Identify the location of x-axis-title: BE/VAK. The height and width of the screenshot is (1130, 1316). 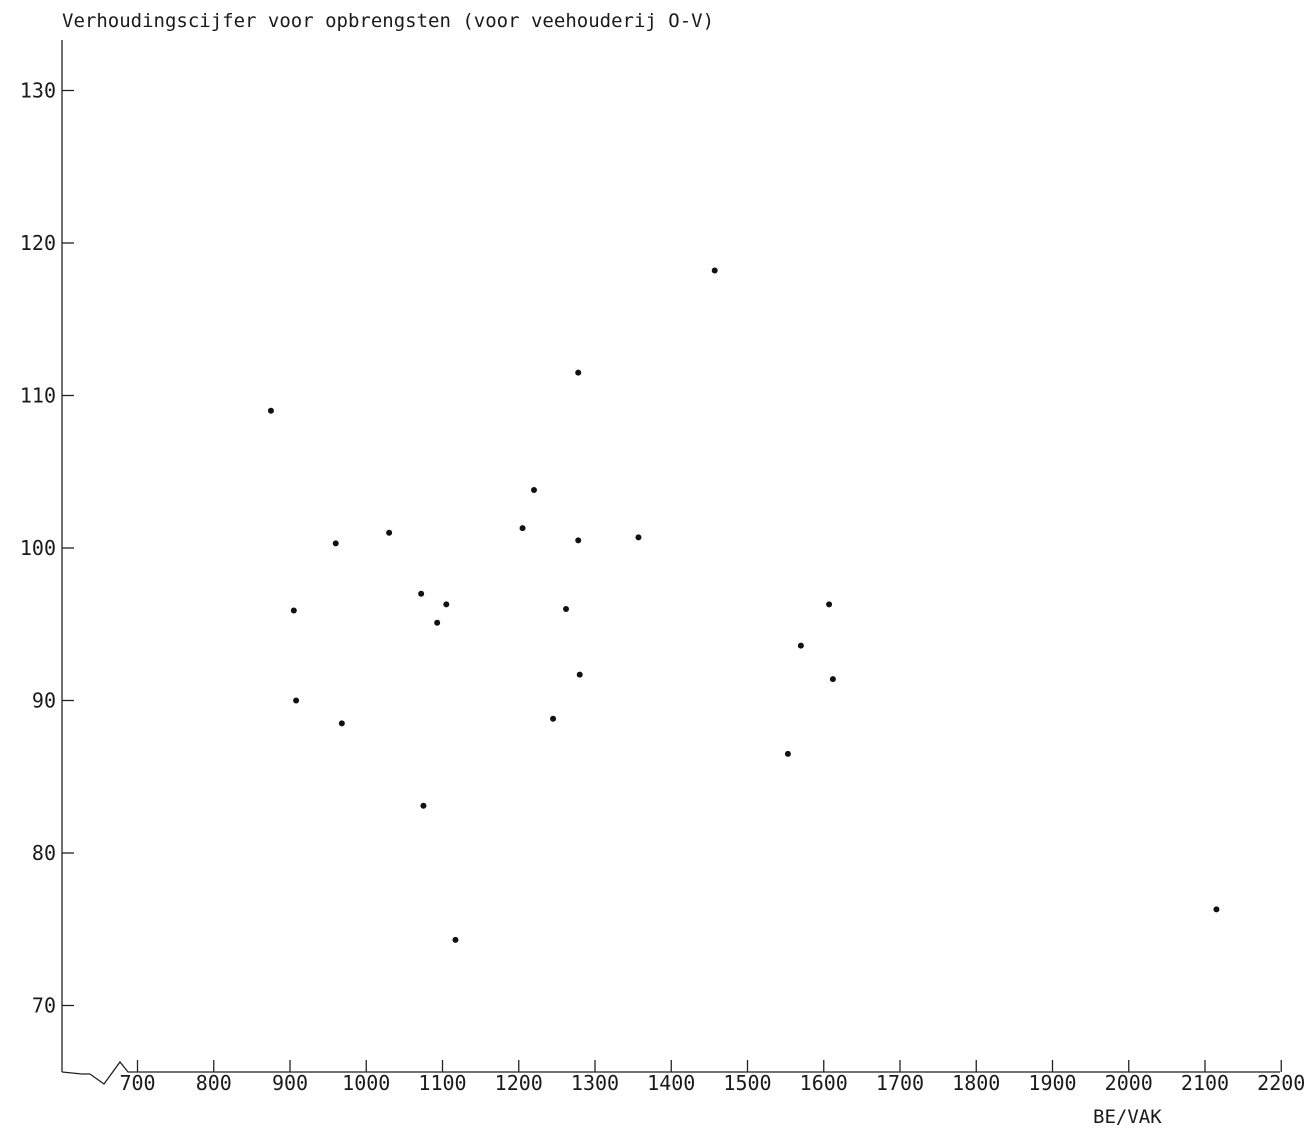
(1127, 1117).